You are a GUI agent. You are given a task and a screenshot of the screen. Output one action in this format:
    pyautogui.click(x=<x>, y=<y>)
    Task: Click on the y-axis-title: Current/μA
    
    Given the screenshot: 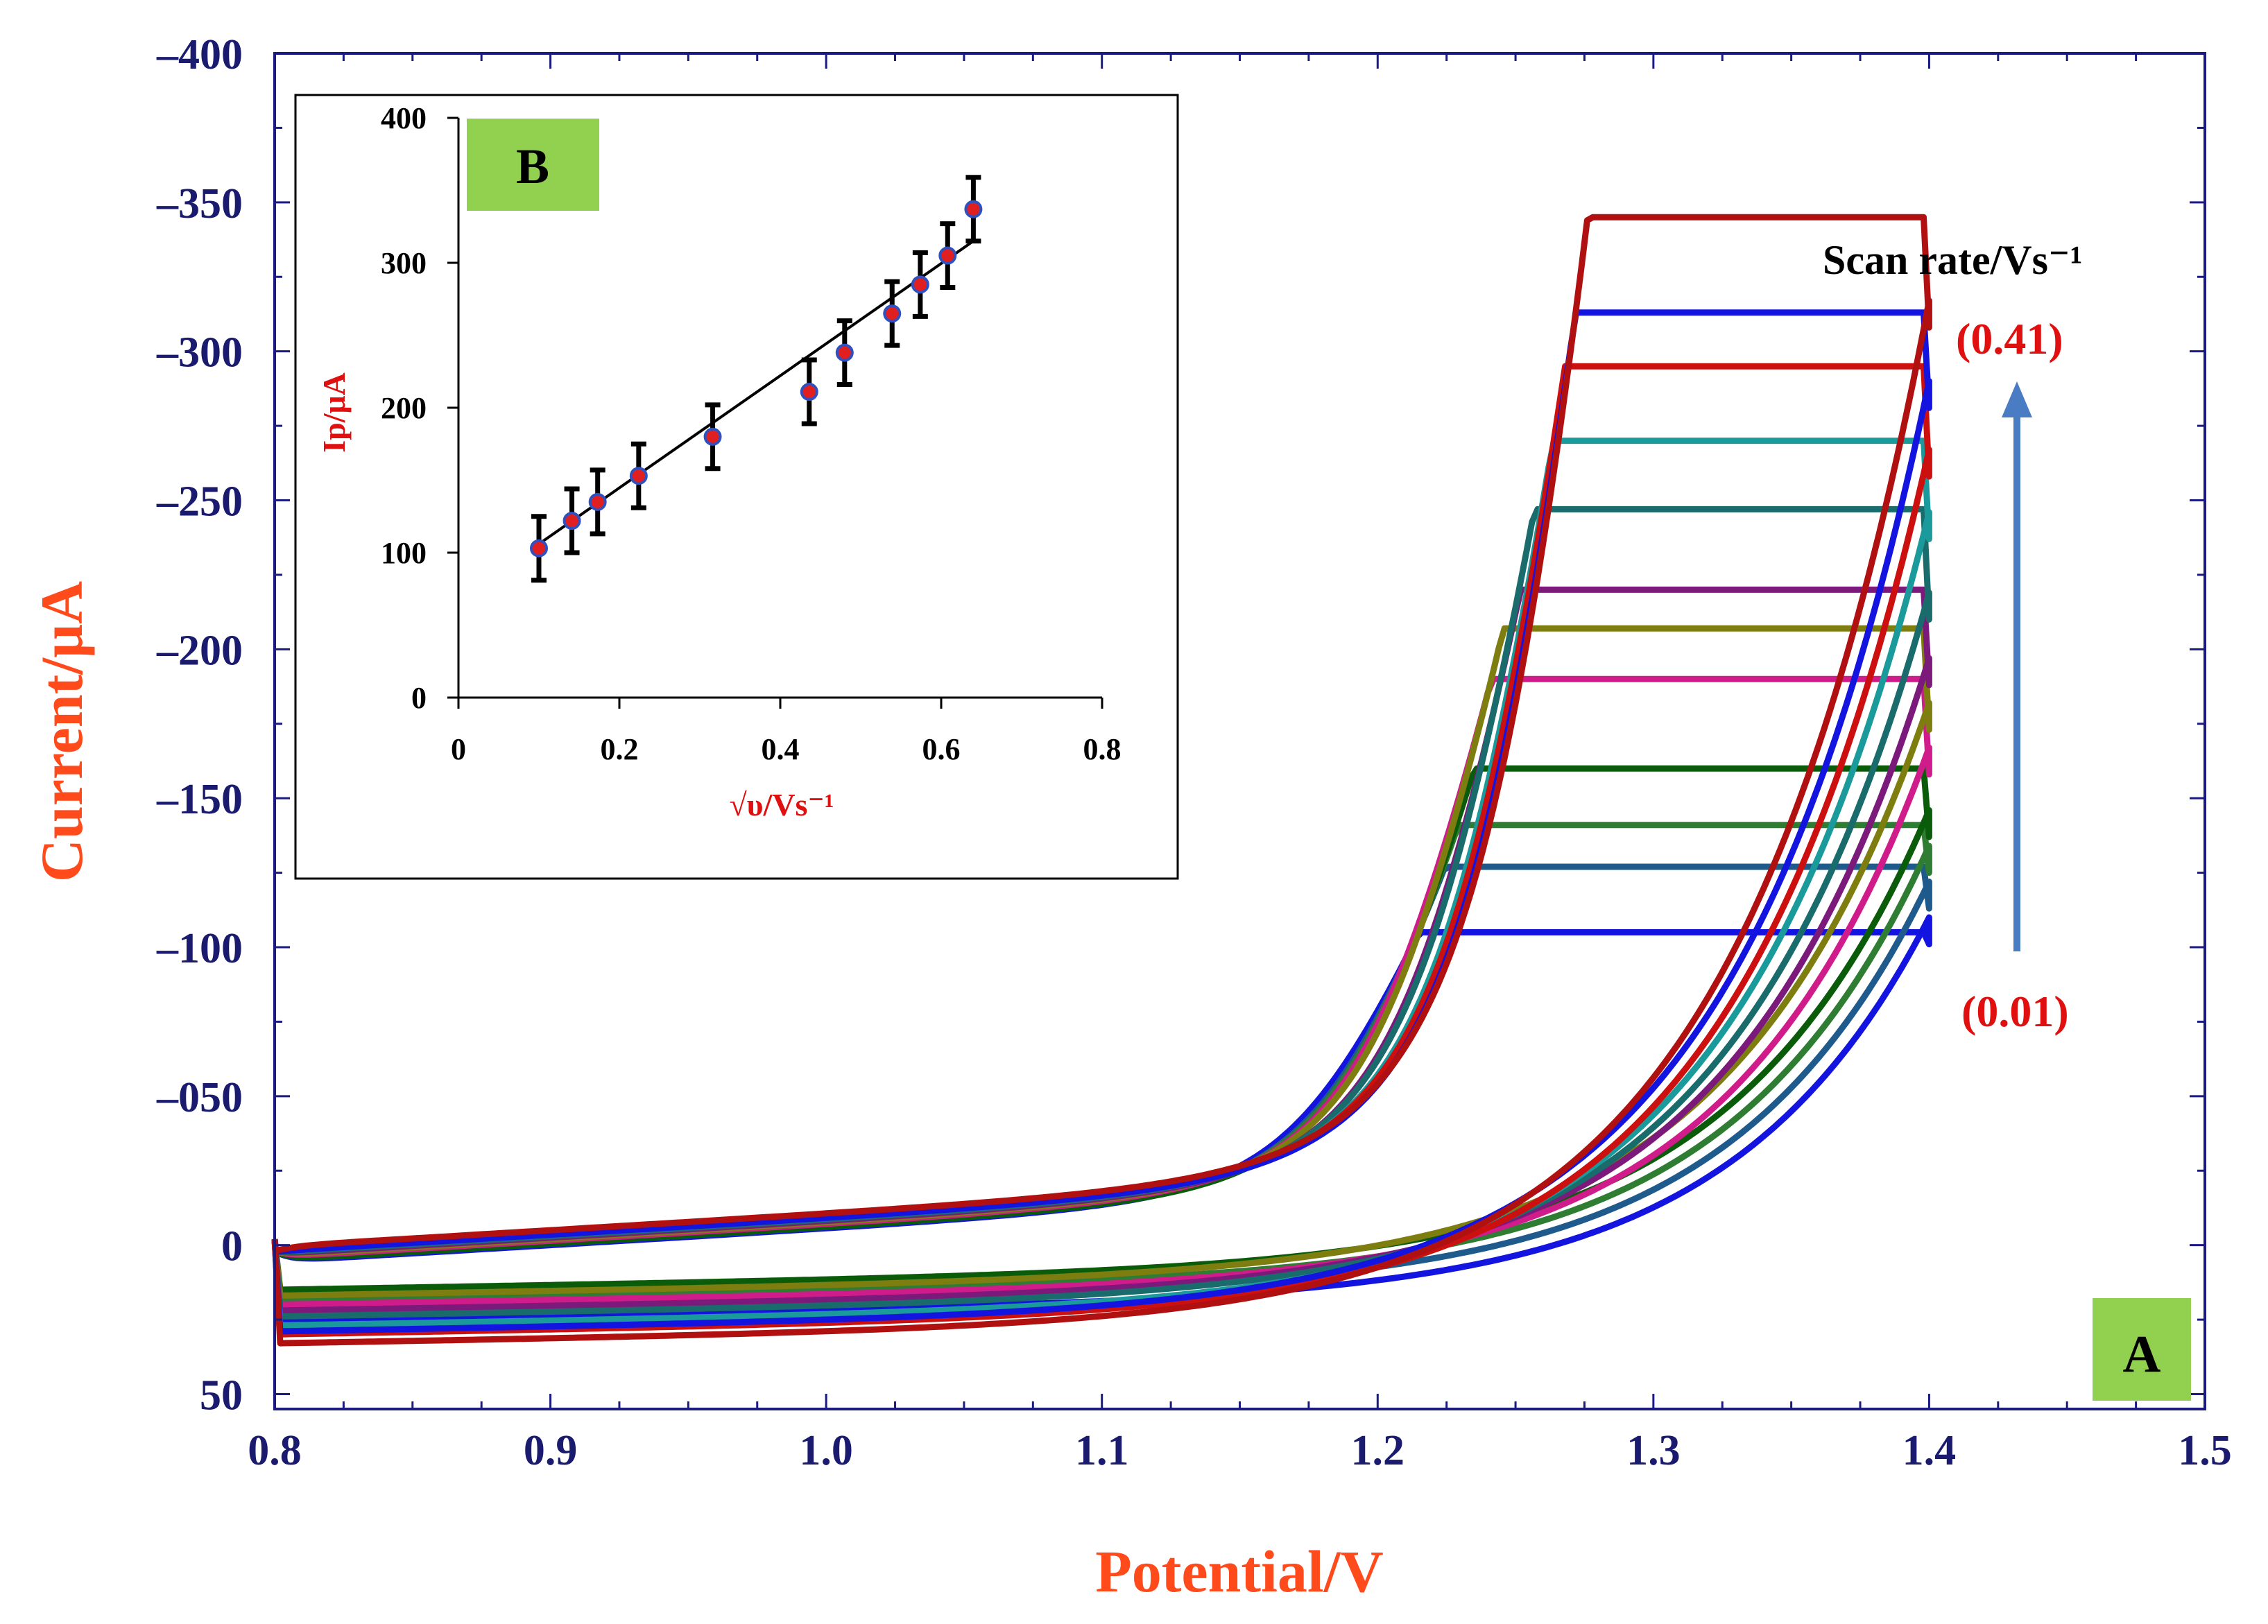 What is the action you would take?
    pyautogui.click(x=62, y=731)
    